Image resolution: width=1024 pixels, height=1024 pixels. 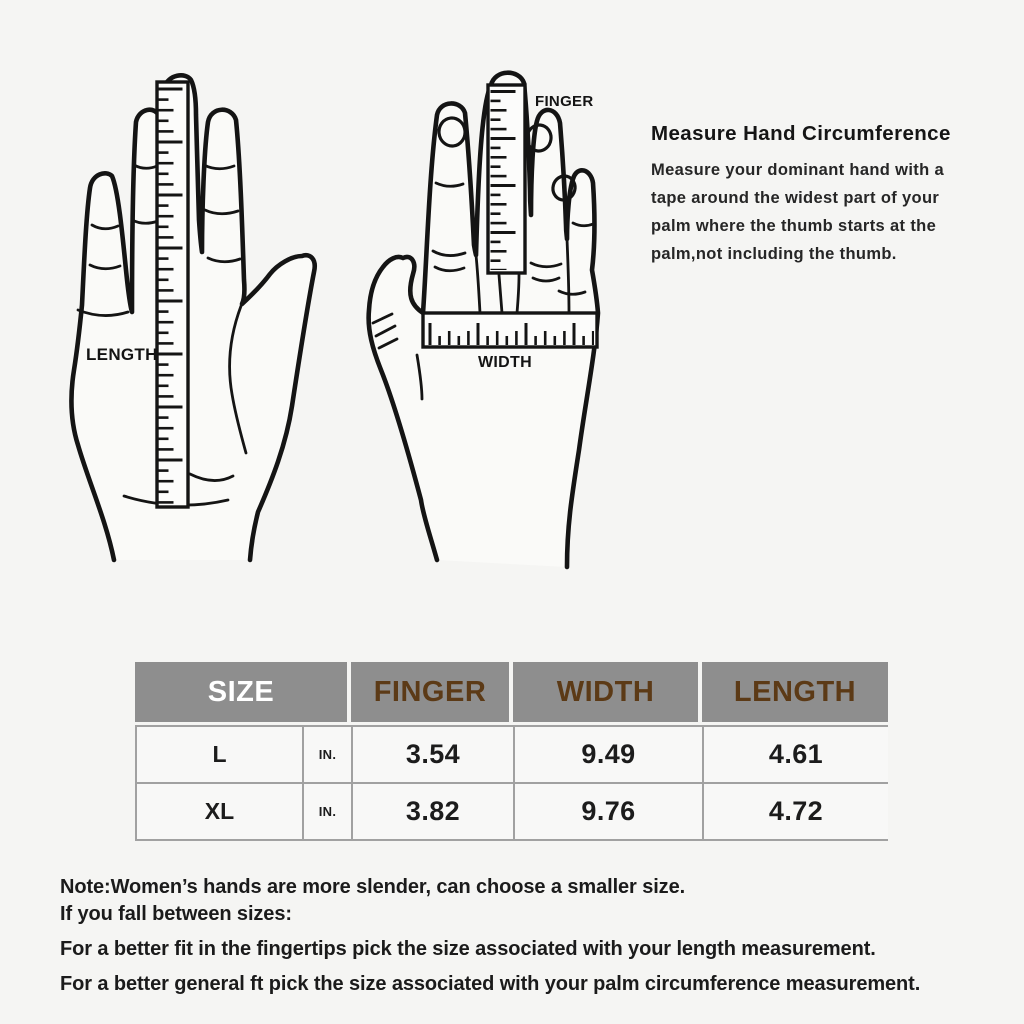 I want to click on right-hand-outline, so click(x=483, y=320).